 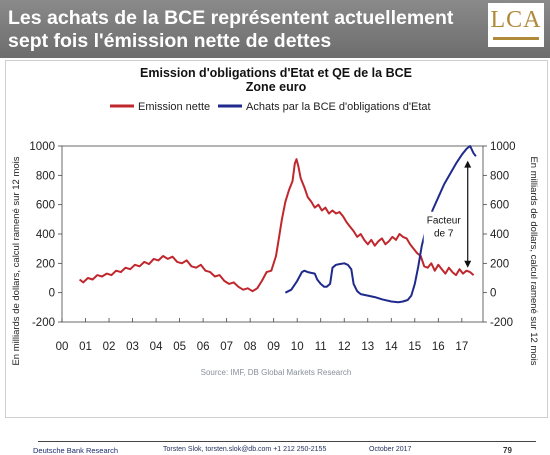 I want to click on annotation-label-line-2: de 7, so click(x=444, y=234).